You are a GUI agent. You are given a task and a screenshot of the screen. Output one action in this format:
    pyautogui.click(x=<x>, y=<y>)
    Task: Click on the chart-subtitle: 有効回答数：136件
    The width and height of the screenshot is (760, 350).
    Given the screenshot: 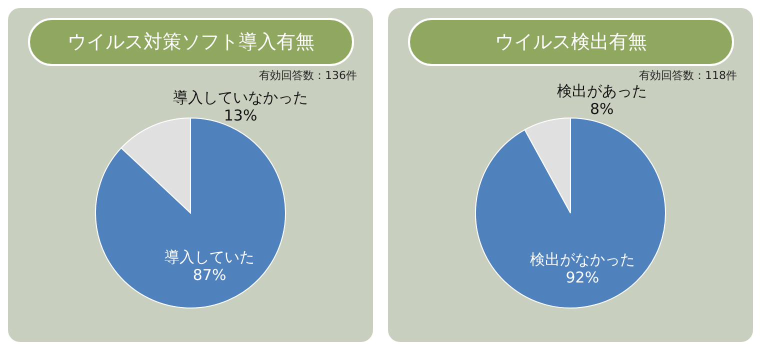 What is the action you would take?
    pyautogui.click(x=308, y=75)
    